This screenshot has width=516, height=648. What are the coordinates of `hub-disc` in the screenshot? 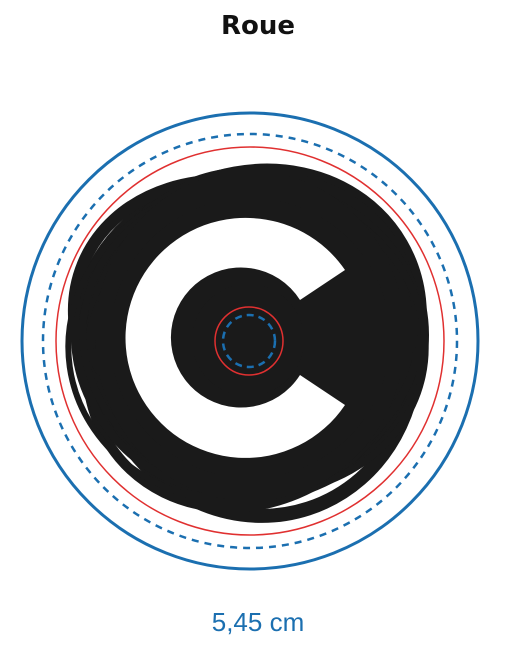 It's located at (248, 340).